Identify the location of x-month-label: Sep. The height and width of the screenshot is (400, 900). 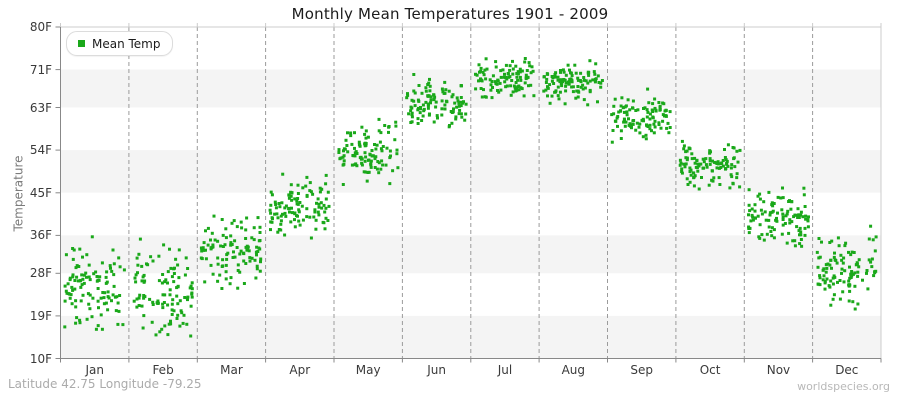
(641, 370).